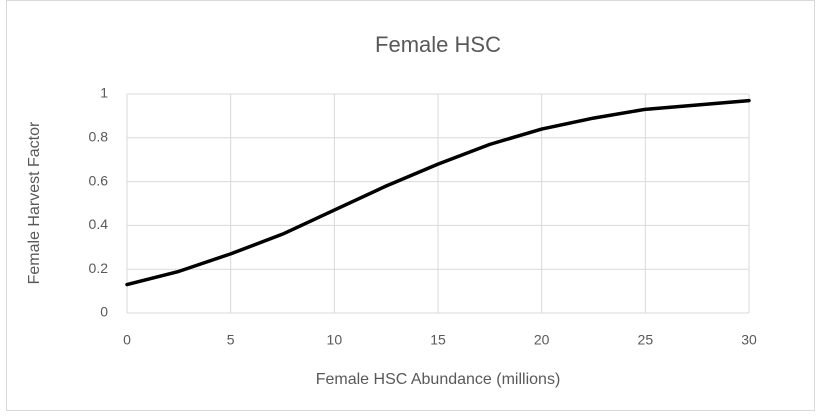 The width and height of the screenshot is (821, 417). Describe the element at coordinates (99, 224) in the screenshot. I see `y-tick-label: 0.4` at that location.